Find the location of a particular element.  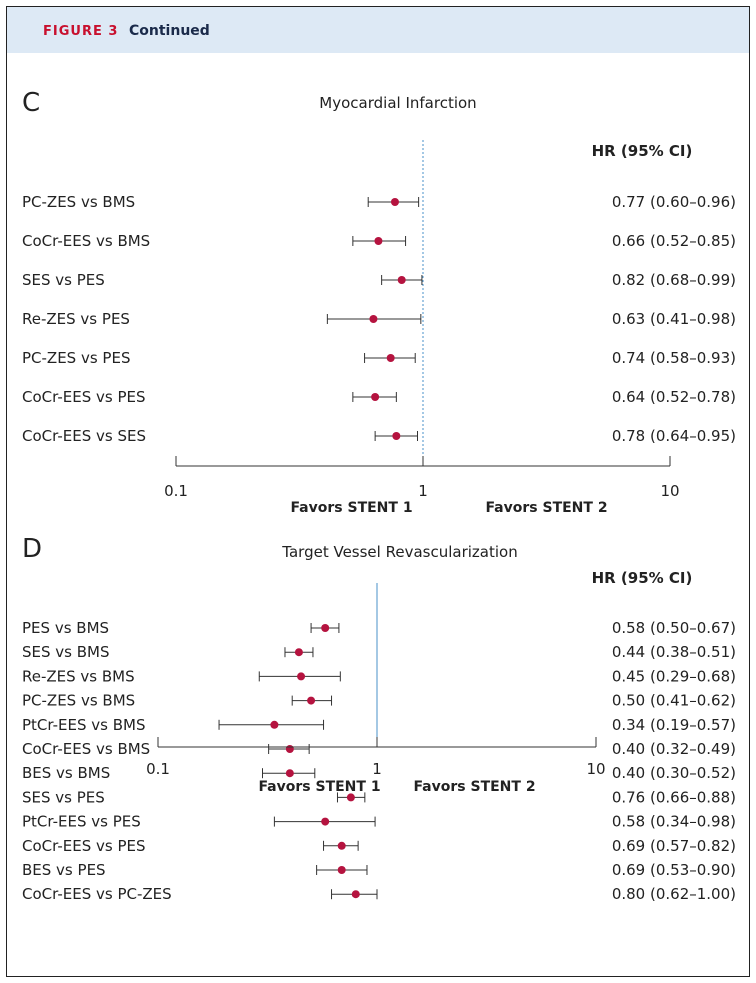

panel-c-tick-label: 0.1 is located at coordinates (176, 491).